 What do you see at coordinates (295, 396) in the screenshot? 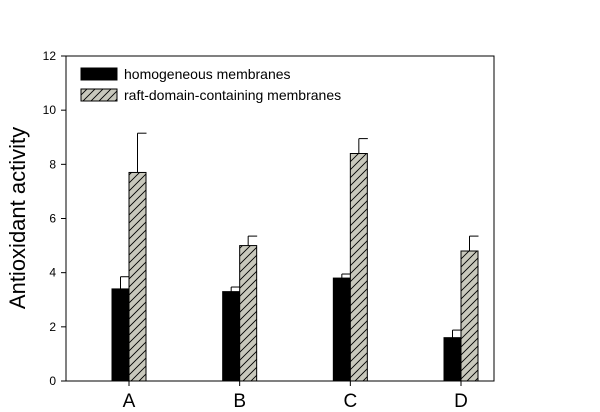
I see `x-axis-ticks: A B C D` at bounding box center [295, 396].